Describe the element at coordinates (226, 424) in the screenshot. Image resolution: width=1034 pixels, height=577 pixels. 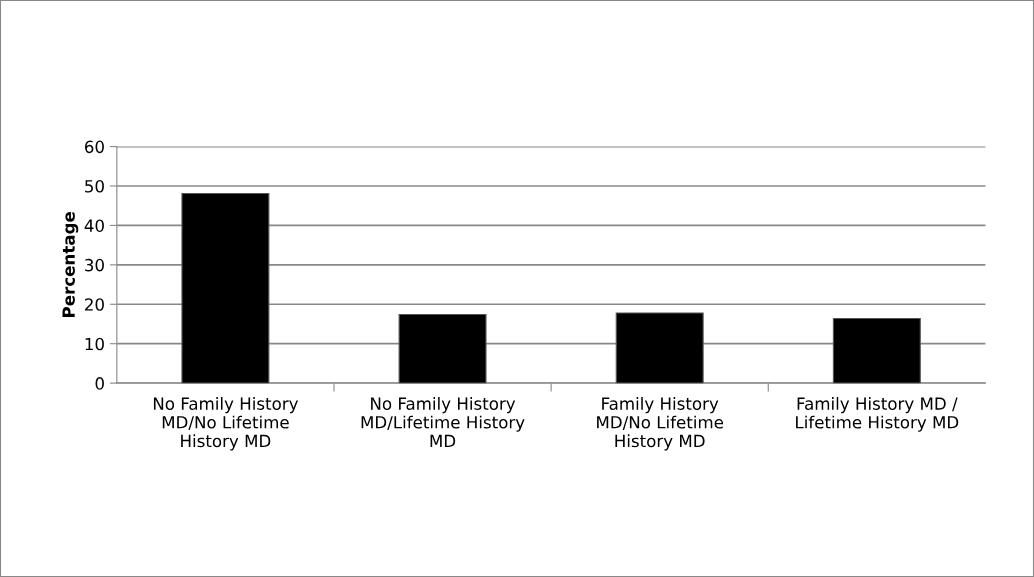
I see `x-tick-label: No Family History MD/No Lifetime History MD` at that location.